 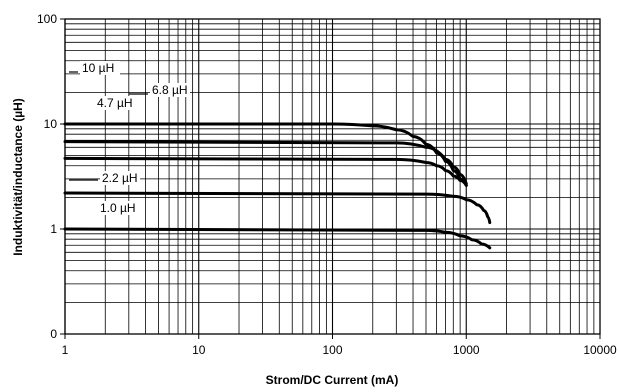 I want to click on x-axis-title: Strom/DC Current (mA), so click(x=332, y=380).